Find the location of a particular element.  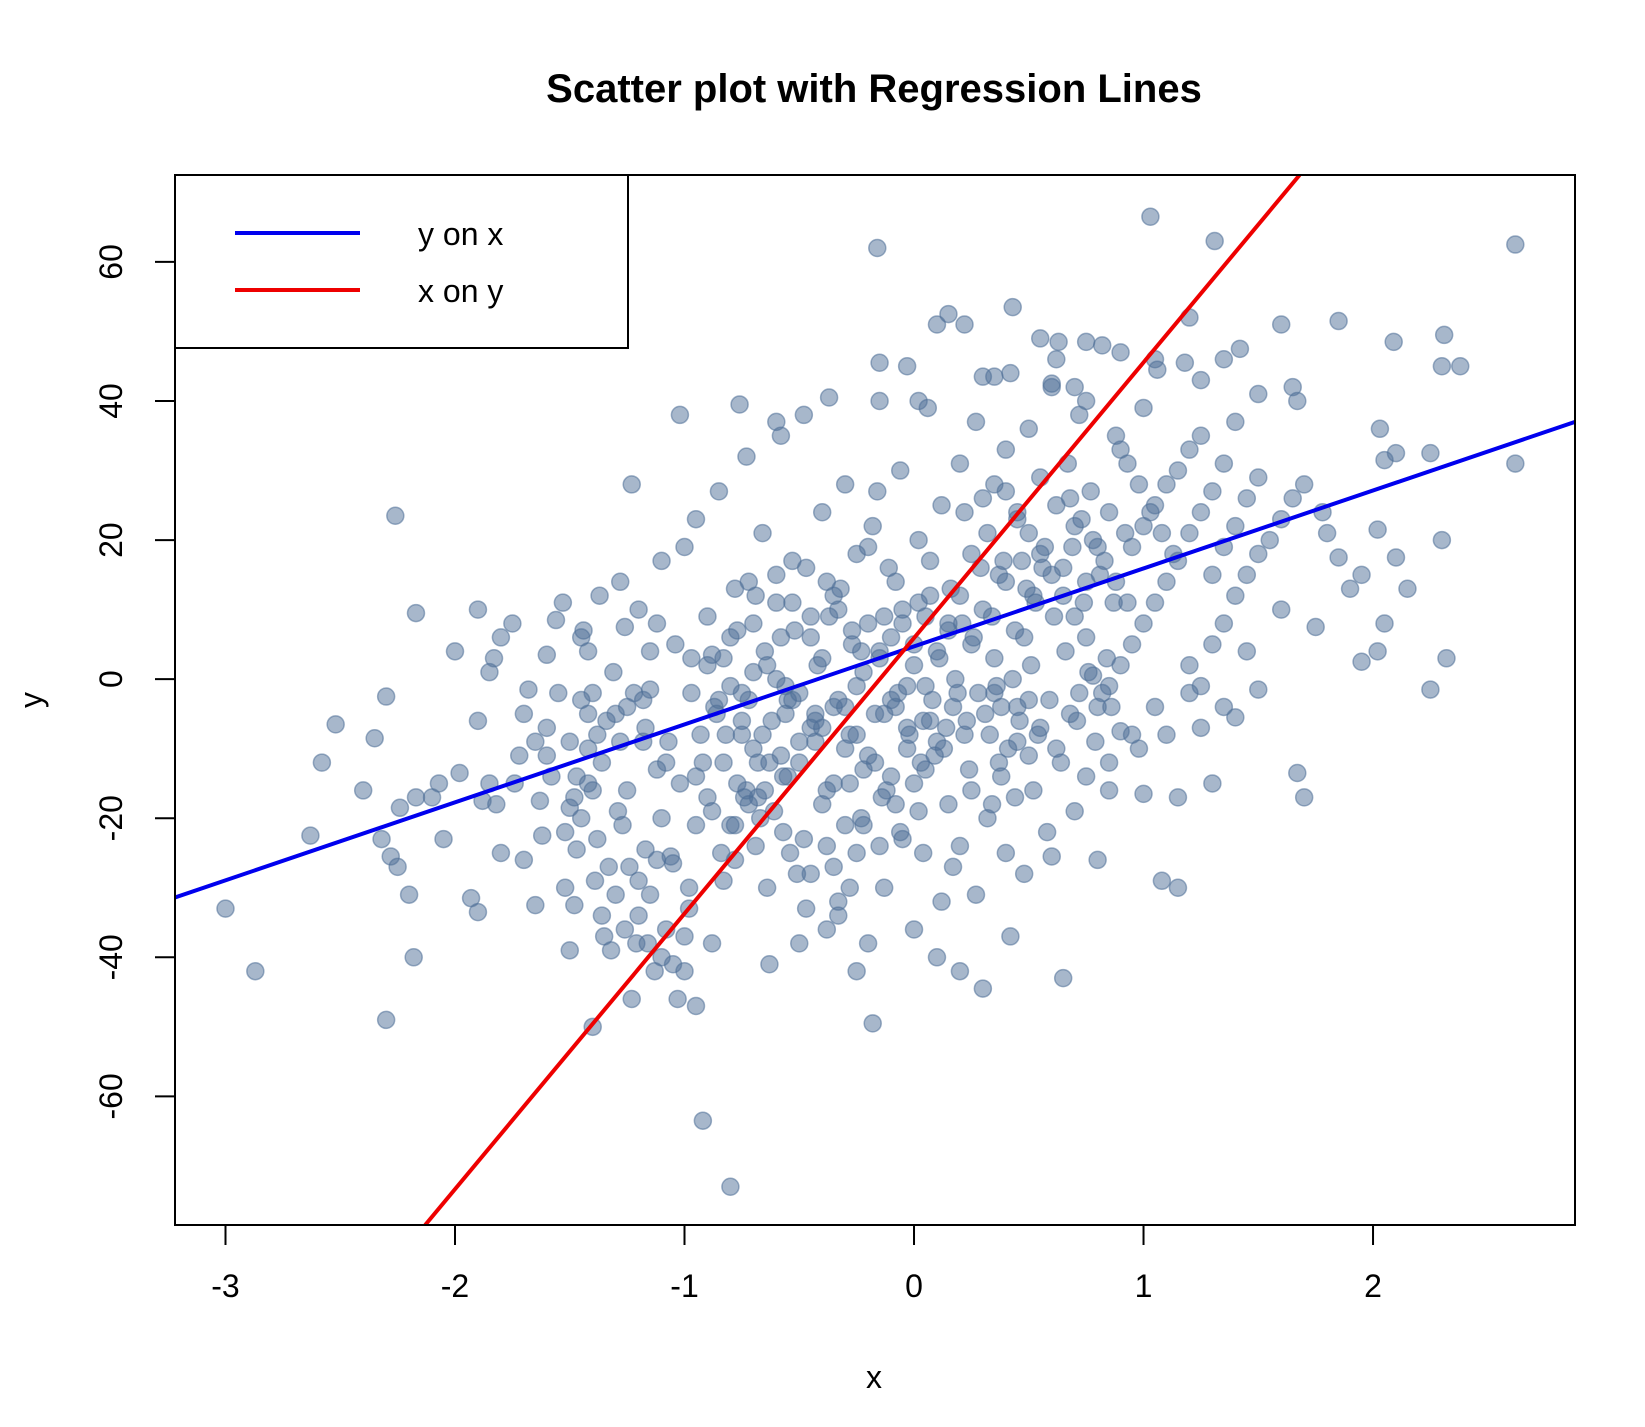

y-axis: -60 -40 -20 0 20 40 60 is located at coordinates (134, 681).